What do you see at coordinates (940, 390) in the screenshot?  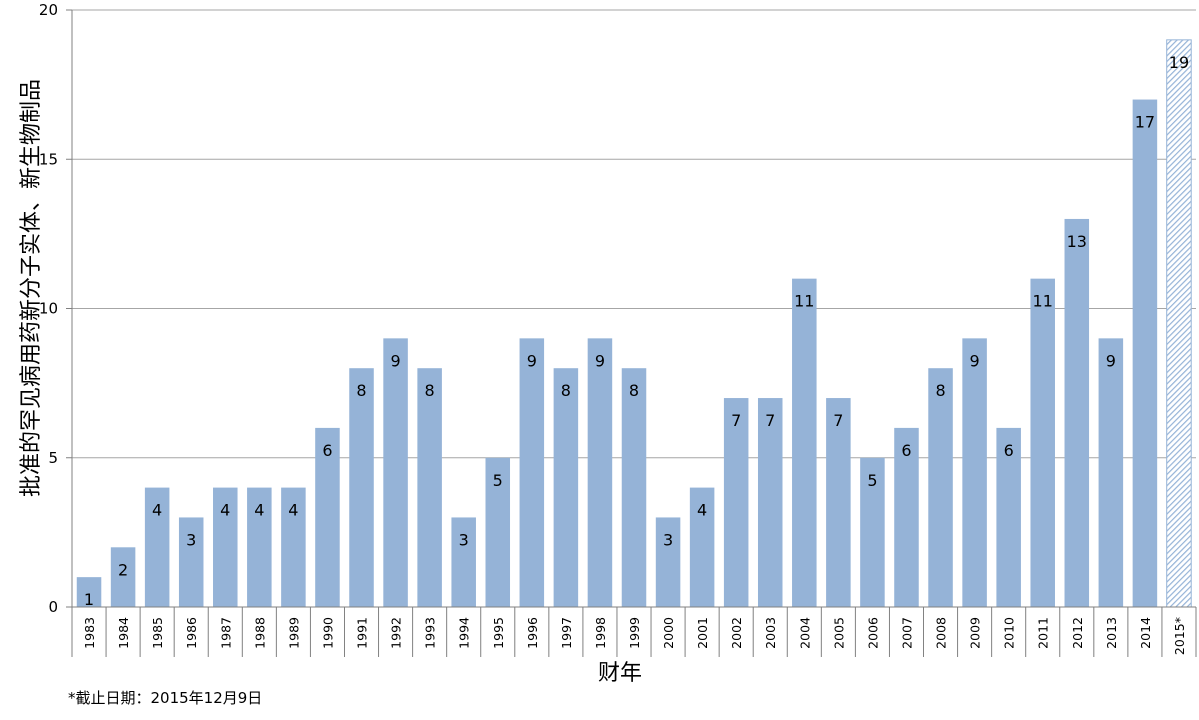 I see `data-label-2008: 8` at bounding box center [940, 390].